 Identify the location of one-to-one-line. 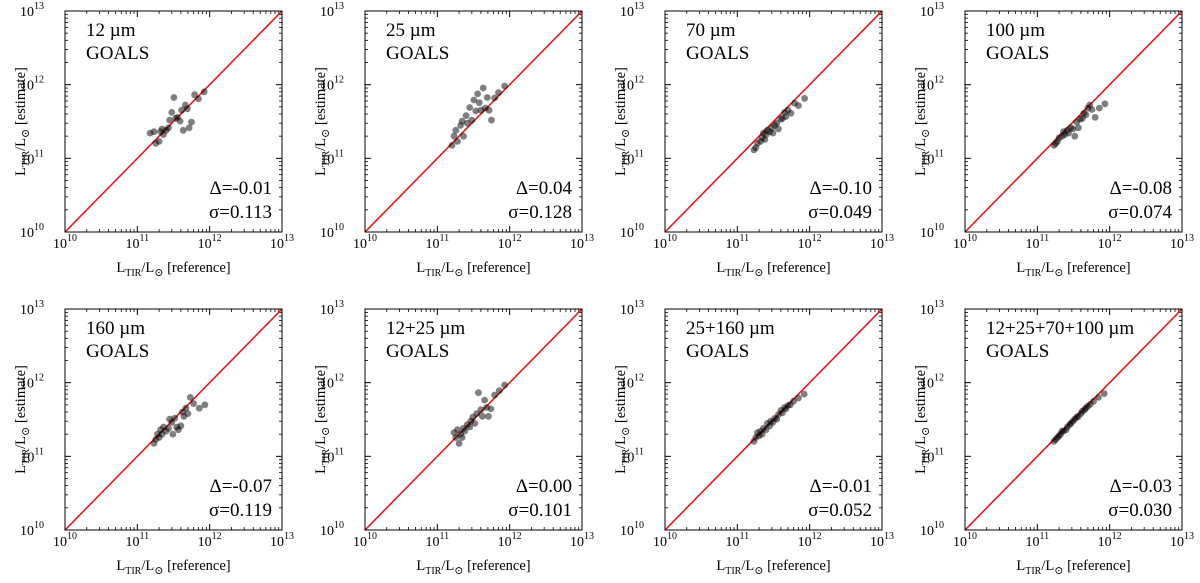
(173, 121).